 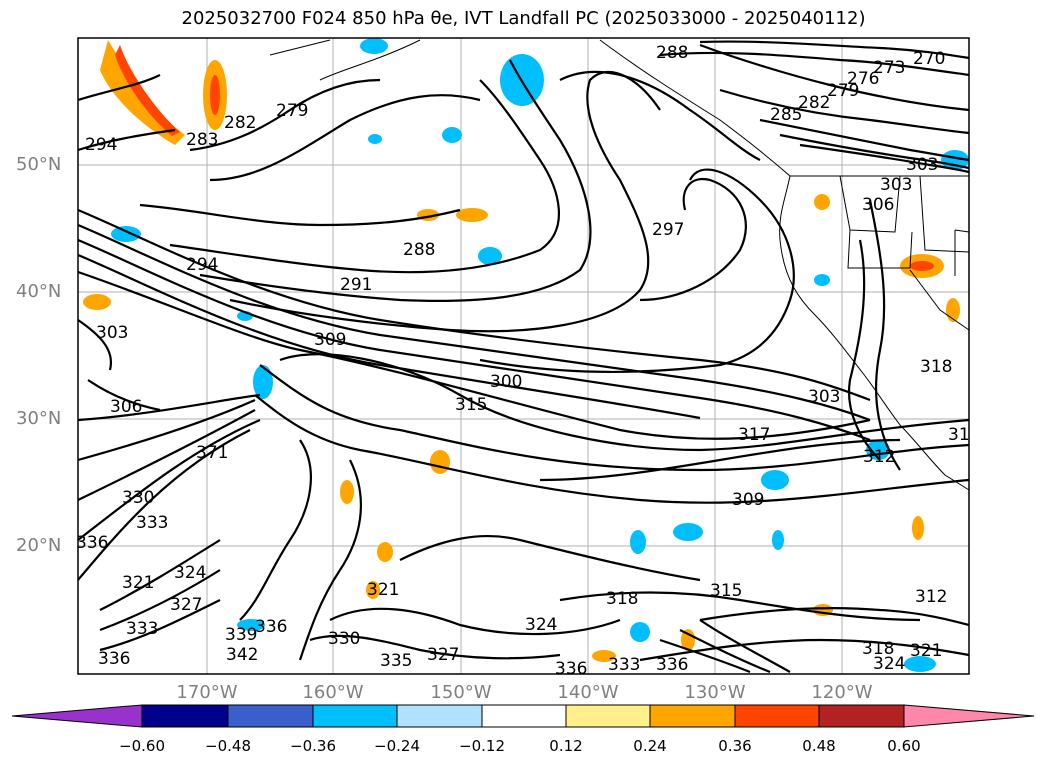 I want to click on contour-label: 342, so click(x=242, y=655).